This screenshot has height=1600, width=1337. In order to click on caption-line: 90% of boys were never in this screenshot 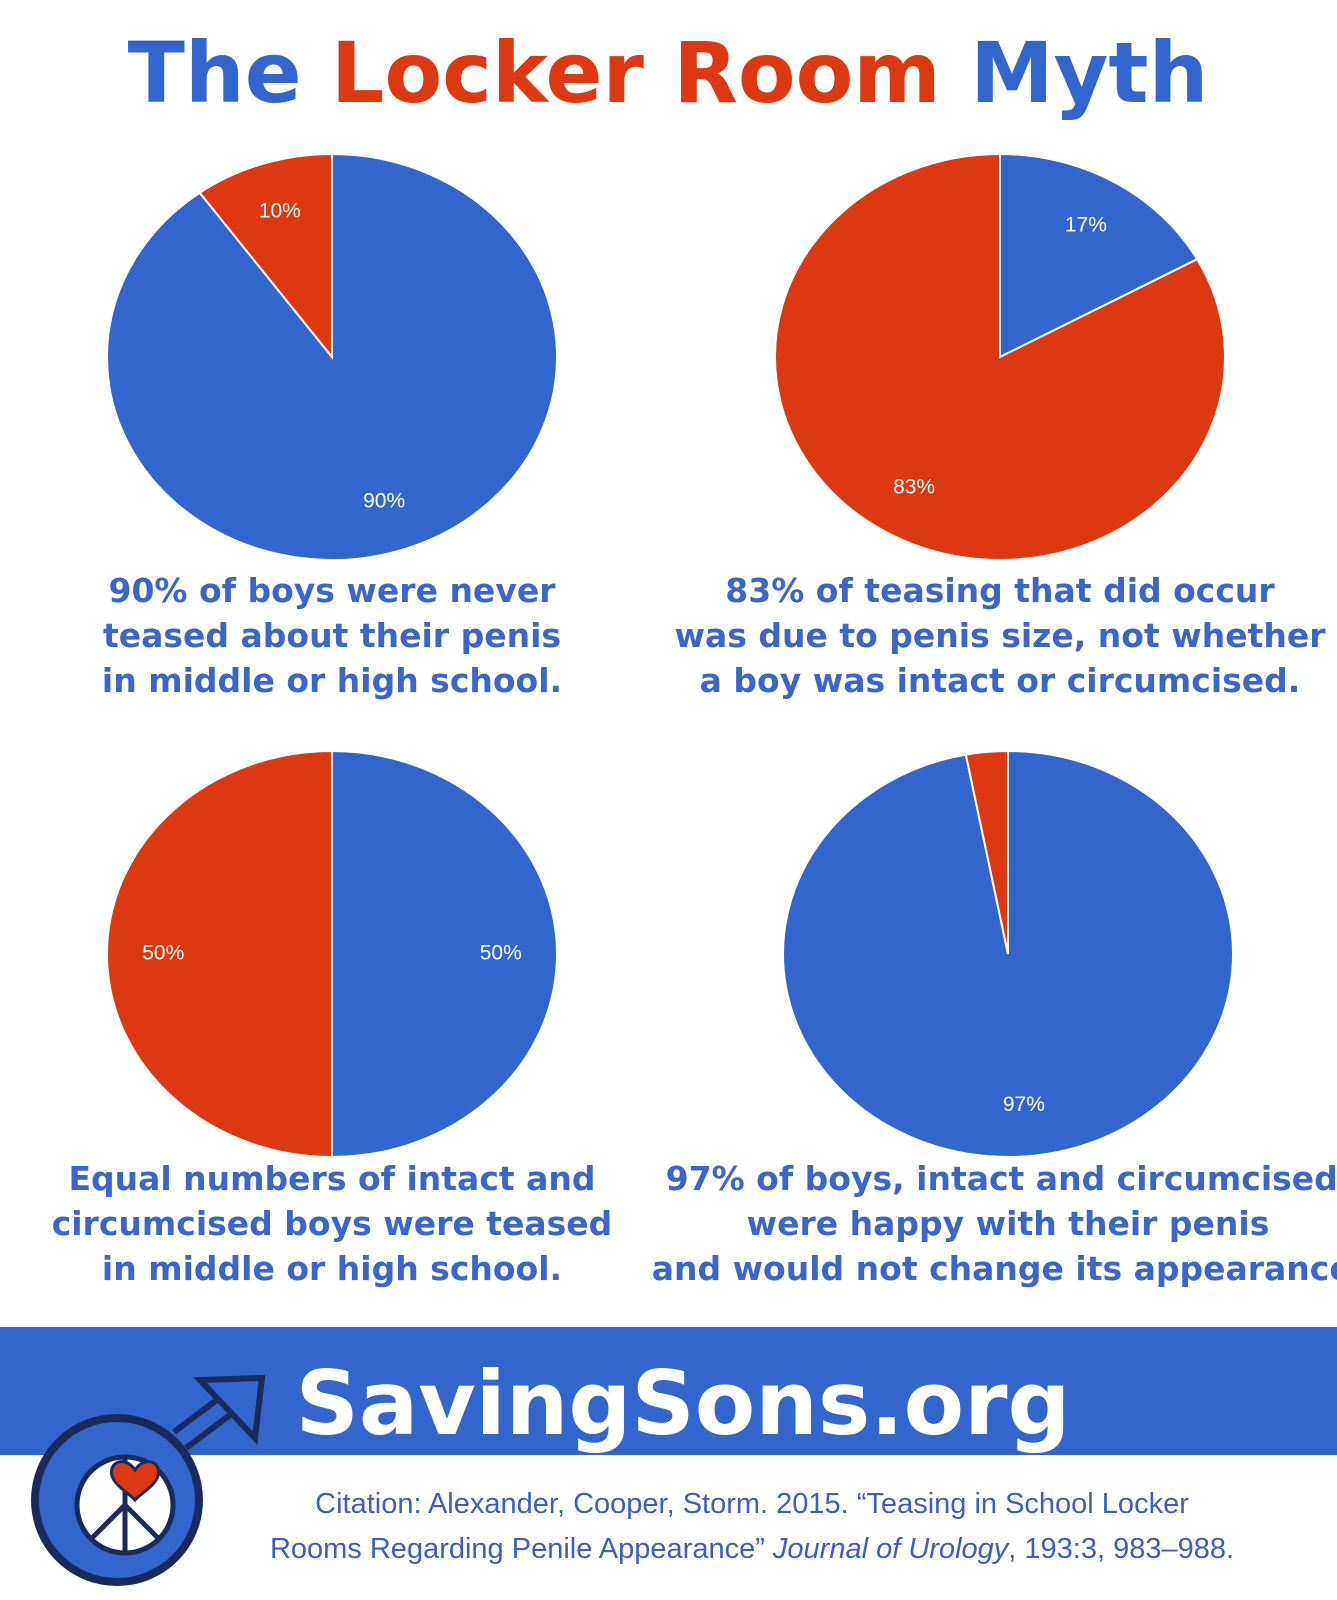, I will do `click(333, 590)`.